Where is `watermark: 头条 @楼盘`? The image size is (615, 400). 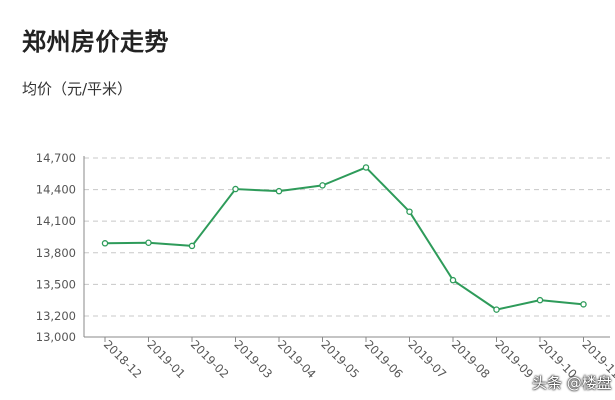
watermark: 头条 @楼盘 is located at coordinates (572, 383).